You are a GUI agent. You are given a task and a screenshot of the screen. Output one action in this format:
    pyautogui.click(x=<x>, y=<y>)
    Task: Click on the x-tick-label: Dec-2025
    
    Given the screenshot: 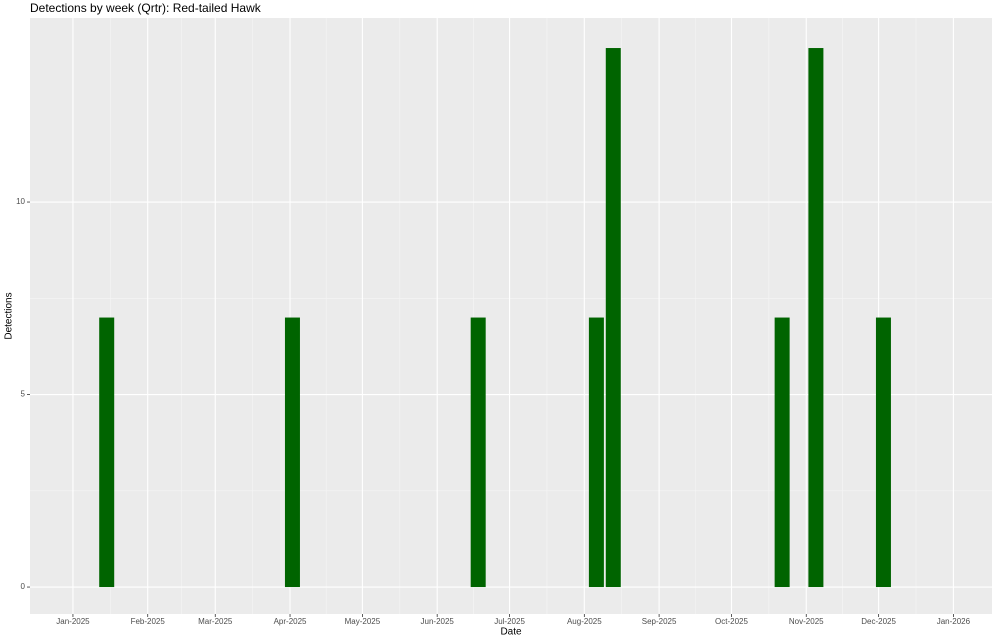 What is the action you would take?
    pyautogui.click(x=878, y=621)
    